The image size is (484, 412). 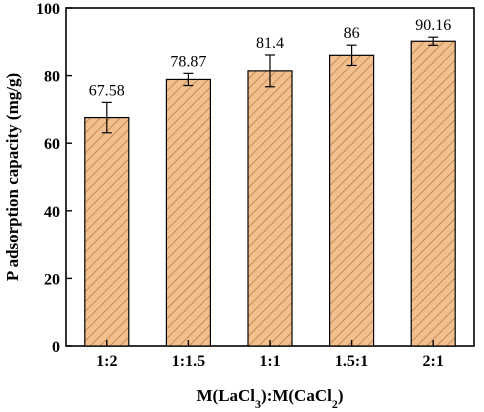 What do you see at coordinates (433, 361) in the screenshot?
I see `x-tick-label: 2:1` at bounding box center [433, 361].